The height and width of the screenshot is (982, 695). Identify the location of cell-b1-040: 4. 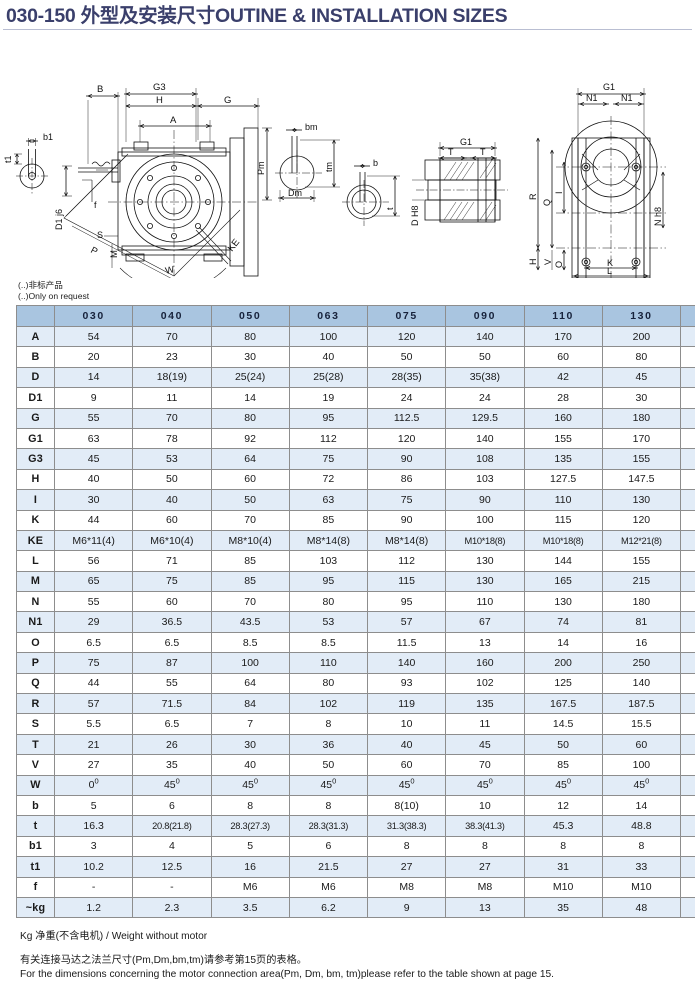
(172, 846).